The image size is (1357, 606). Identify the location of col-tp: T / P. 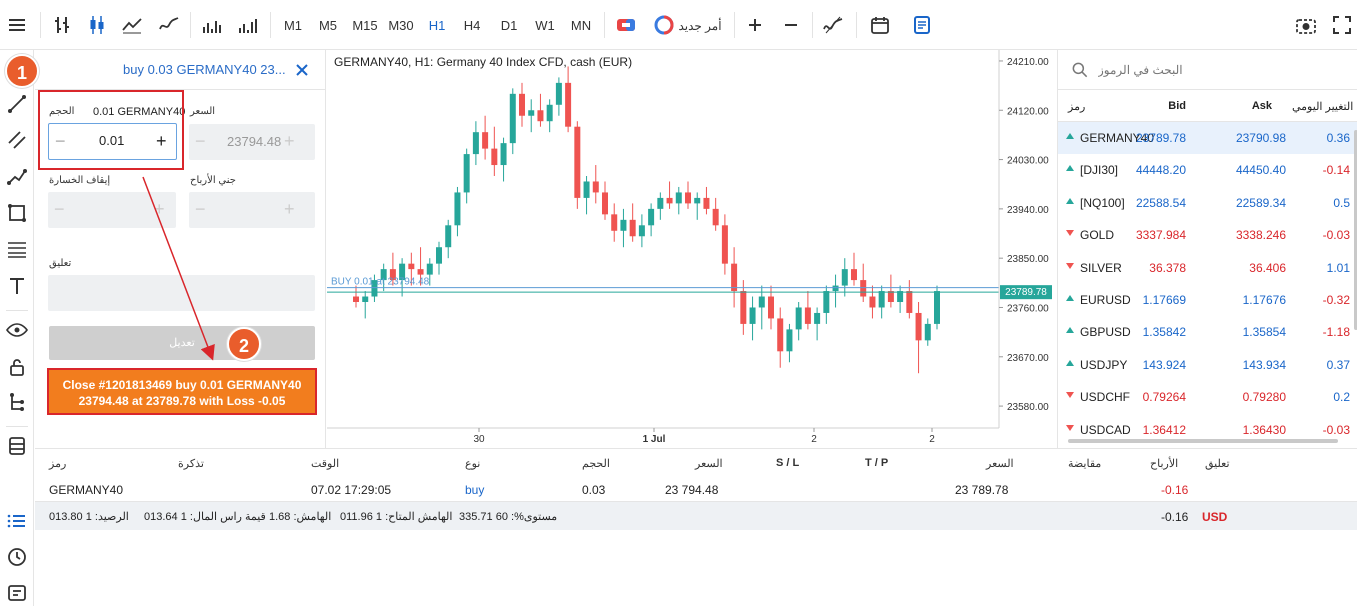
(877, 463).